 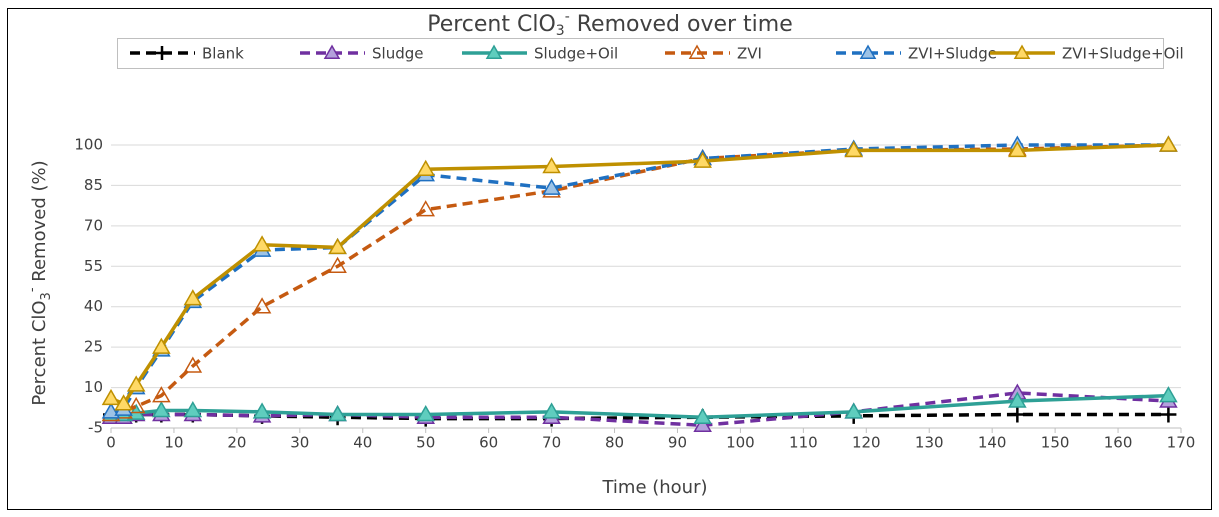 I want to click on y-tick-label: 85, so click(x=93, y=185).